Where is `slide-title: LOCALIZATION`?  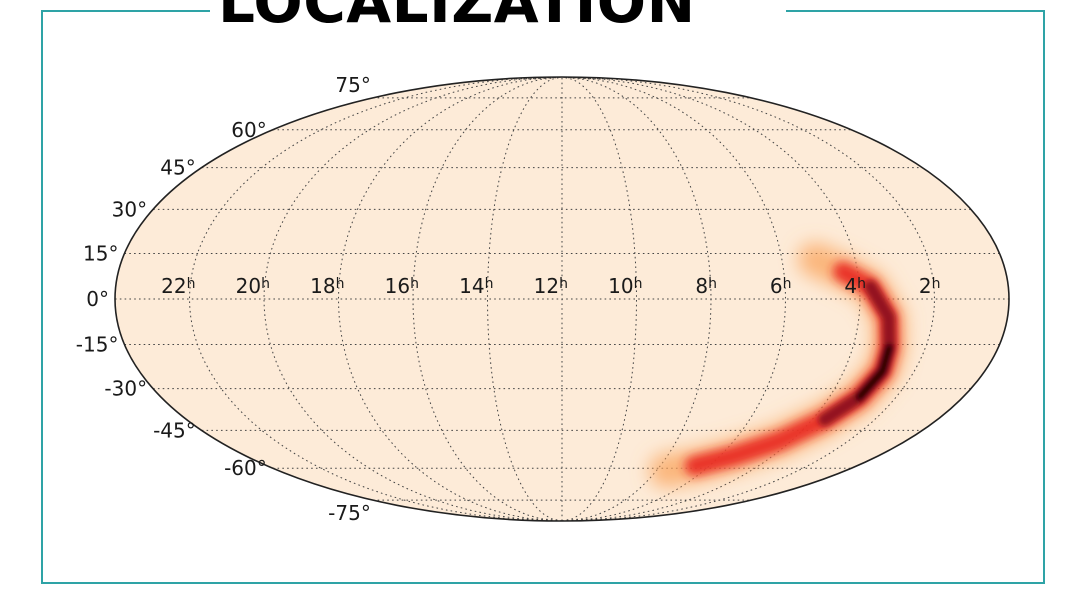 slide-title: LOCALIZATION is located at coordinates (498, 18).